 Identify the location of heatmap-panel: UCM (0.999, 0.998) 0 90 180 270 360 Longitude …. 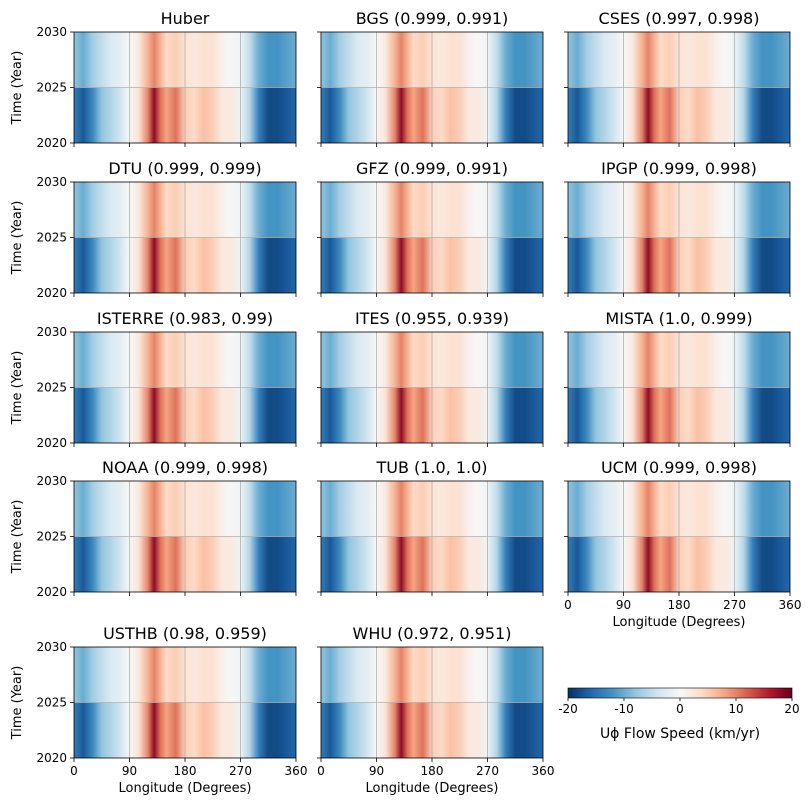
(682, 544).